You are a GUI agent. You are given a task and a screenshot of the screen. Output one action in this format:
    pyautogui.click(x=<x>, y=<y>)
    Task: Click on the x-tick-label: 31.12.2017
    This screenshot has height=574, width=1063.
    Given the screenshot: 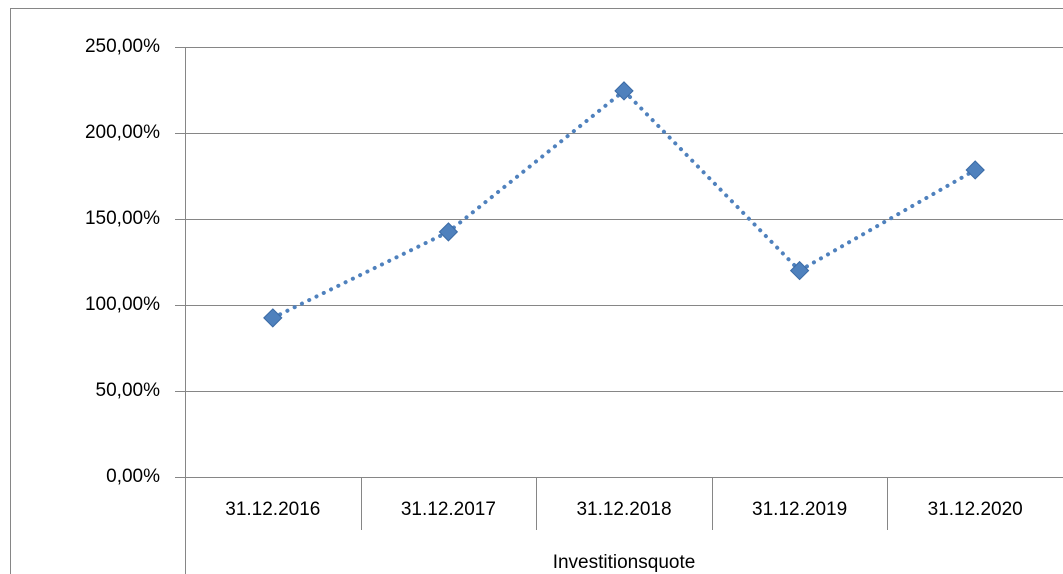 What is the action you would take?
    pyautogui.click(x=448, y=509)
    